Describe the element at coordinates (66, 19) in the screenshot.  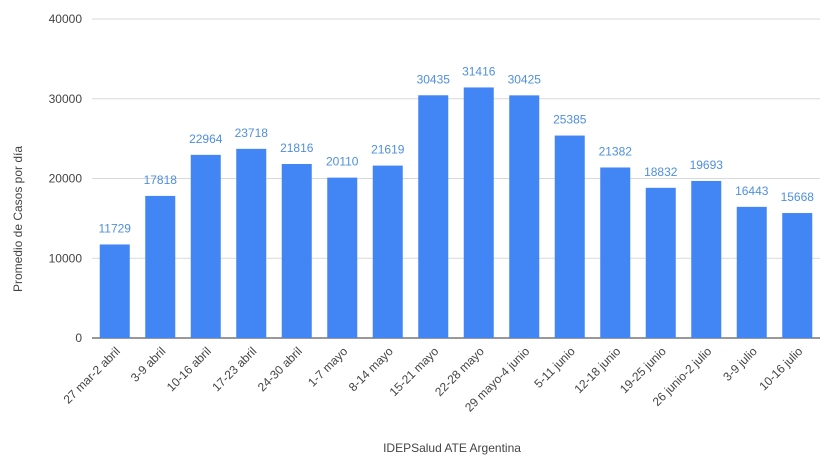
I see `y-tick-label: 40000` at that location.